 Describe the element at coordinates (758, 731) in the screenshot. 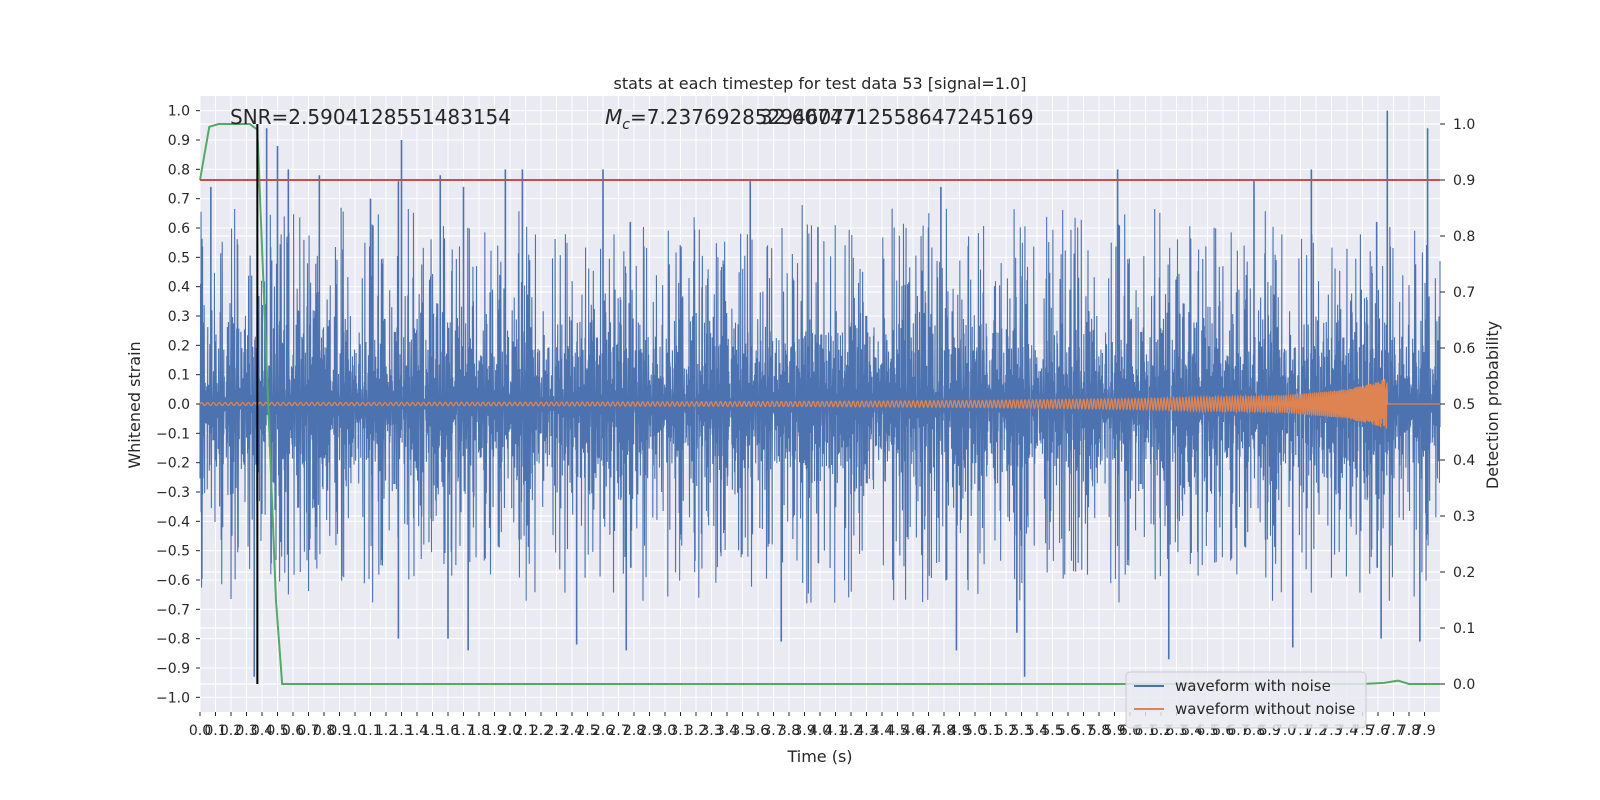

I see `x-tick-label: 3.6` at that location.